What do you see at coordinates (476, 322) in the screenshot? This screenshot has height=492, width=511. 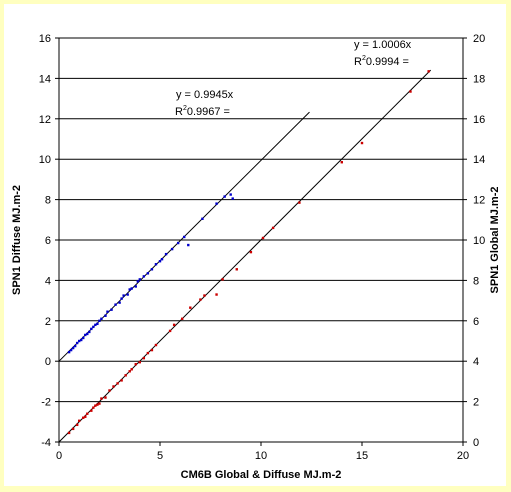 I see `y-right-tick-label: 6` at bounding box center [476, 322].